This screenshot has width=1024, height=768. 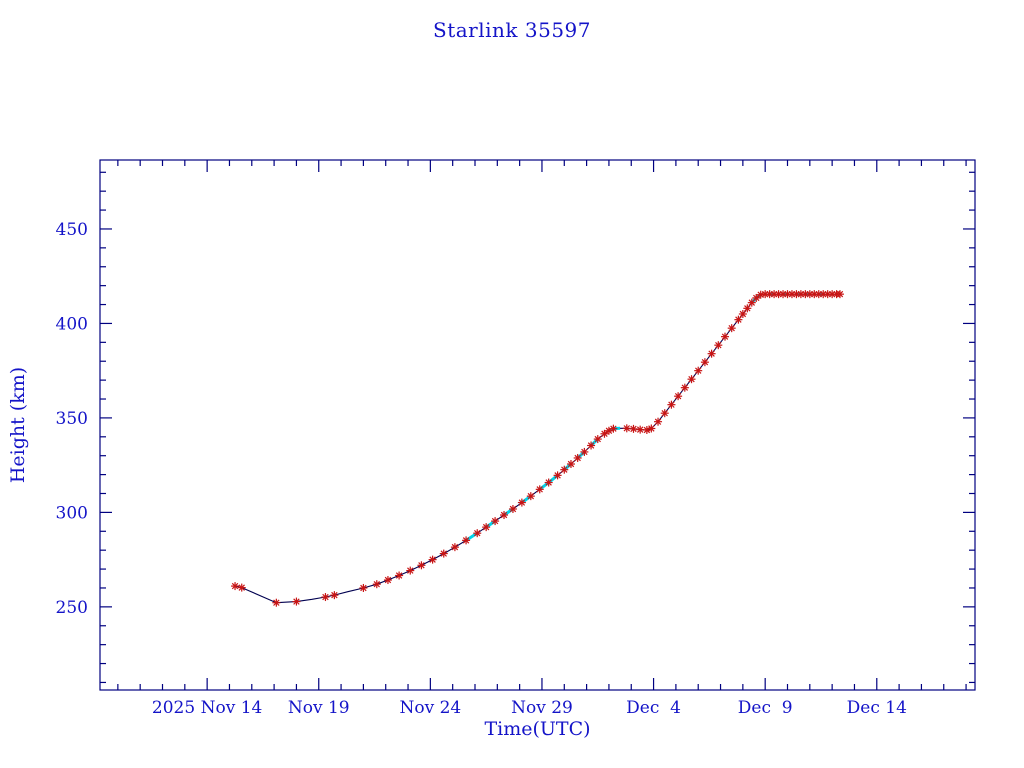 I want to click on x-tick-label: Dec 4, so click(x=653, y=708).